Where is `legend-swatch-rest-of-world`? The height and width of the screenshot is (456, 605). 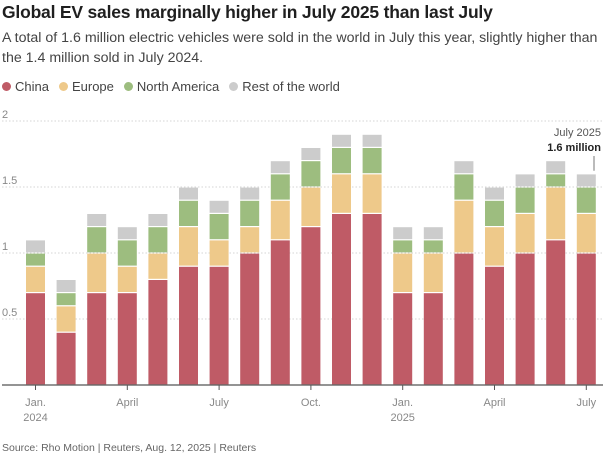
legend-swatch-rest-of-world is located at coordinates (234, 86).